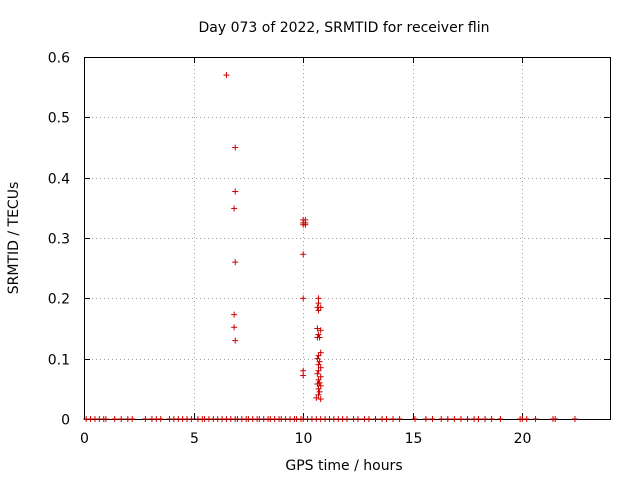  I want to click on y-tick-label-1: 0.1, so click(59, 361).